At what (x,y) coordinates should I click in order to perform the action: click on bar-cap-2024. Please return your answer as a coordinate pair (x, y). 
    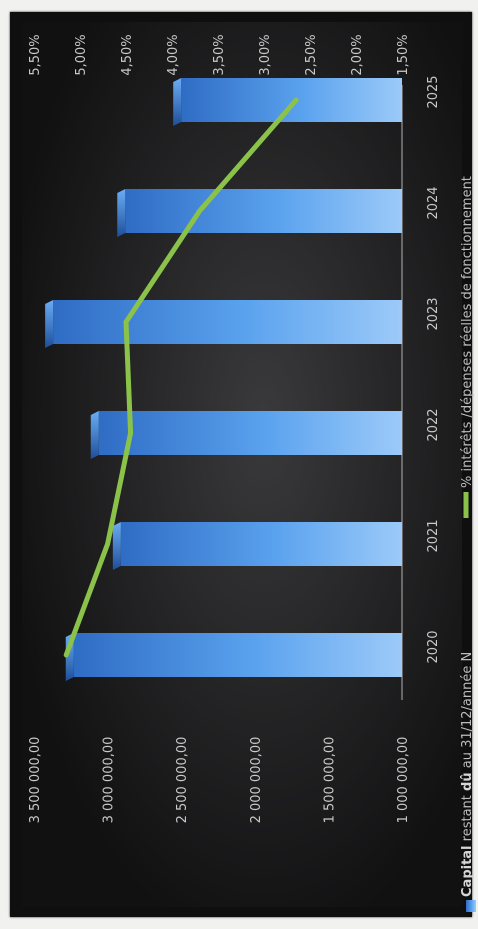
    Looking at the image, I should click on (121, 213).